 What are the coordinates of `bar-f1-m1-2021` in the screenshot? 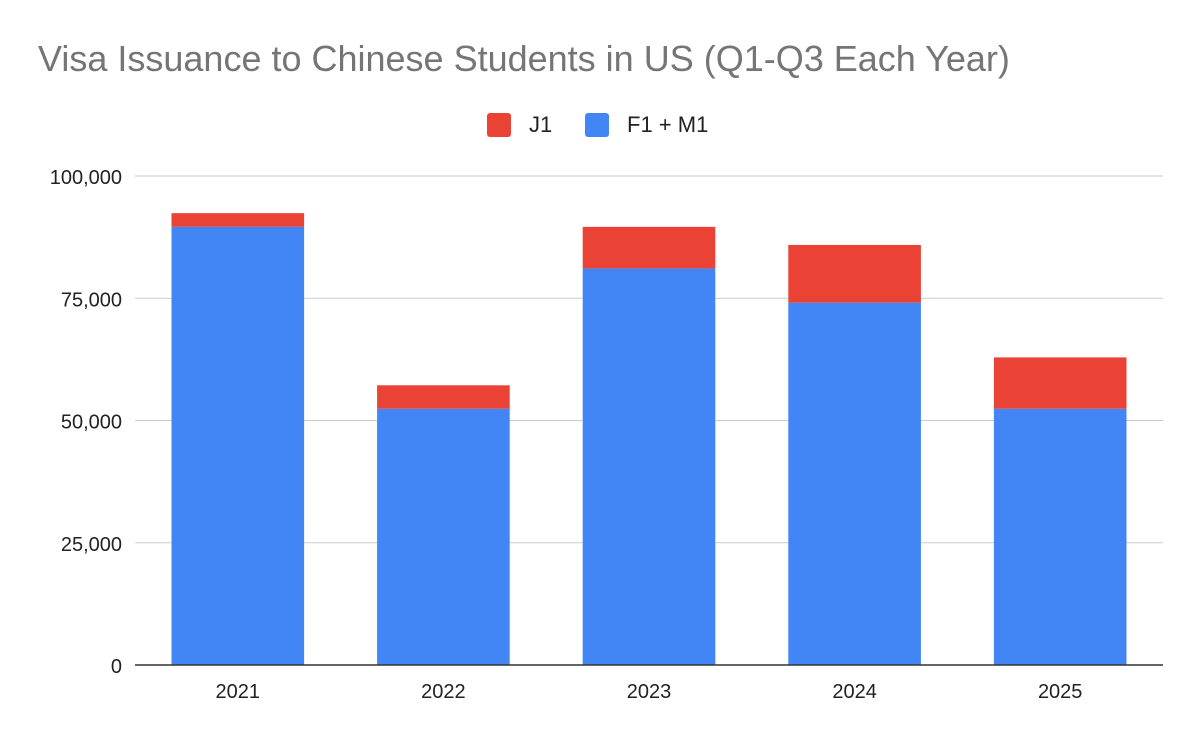 It's located at (238, 445).